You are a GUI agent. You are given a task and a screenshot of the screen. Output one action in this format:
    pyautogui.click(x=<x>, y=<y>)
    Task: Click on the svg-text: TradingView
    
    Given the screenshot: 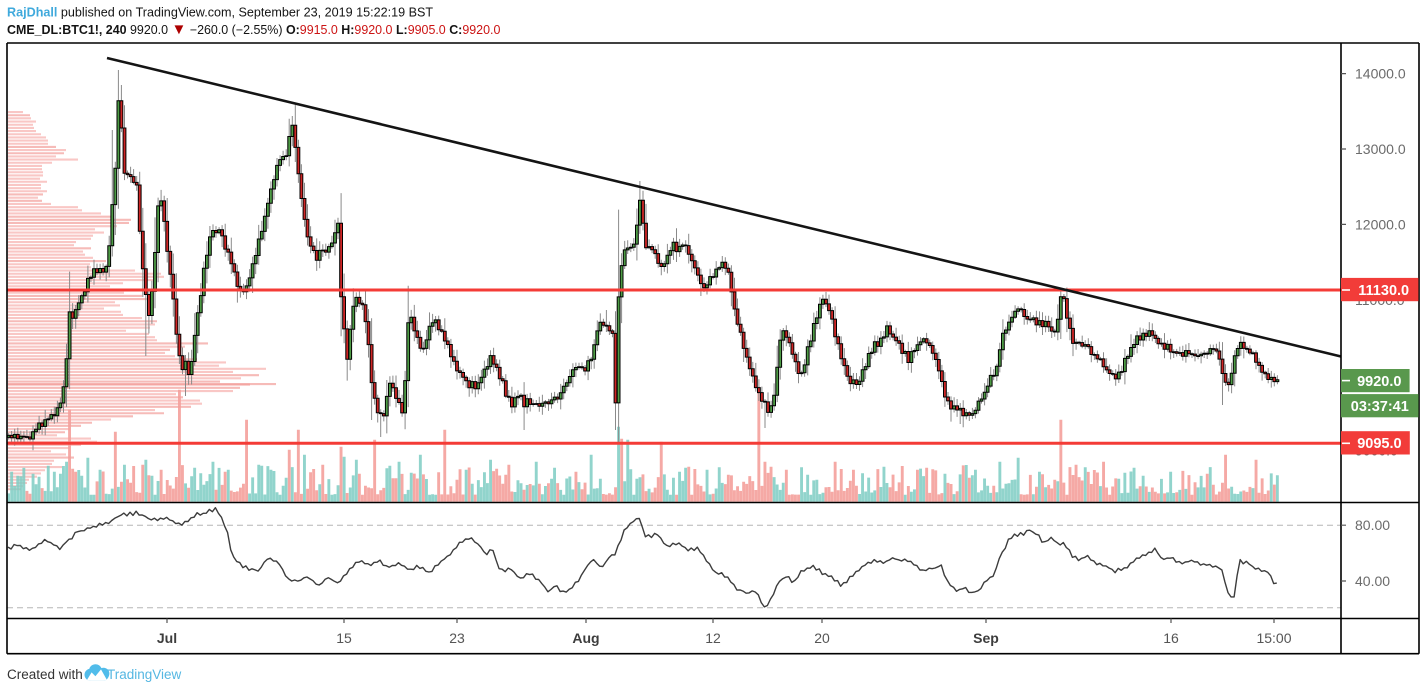 What is the action you would take?
    pyautogui.click(x=144, y=674)
    